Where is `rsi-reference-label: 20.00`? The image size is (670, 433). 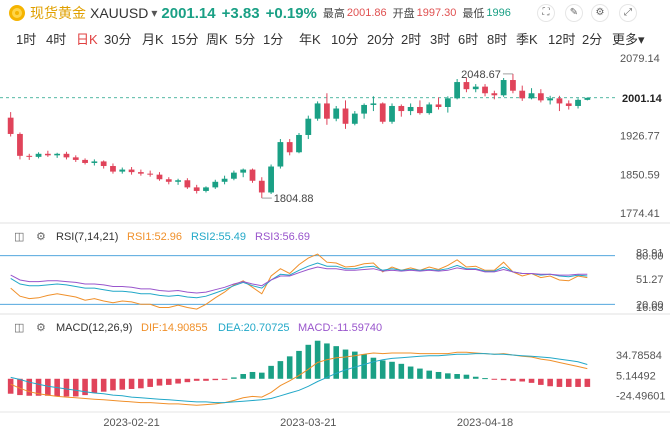 rsi-reference-label: 20.00 is located at coordinates (650, 305).